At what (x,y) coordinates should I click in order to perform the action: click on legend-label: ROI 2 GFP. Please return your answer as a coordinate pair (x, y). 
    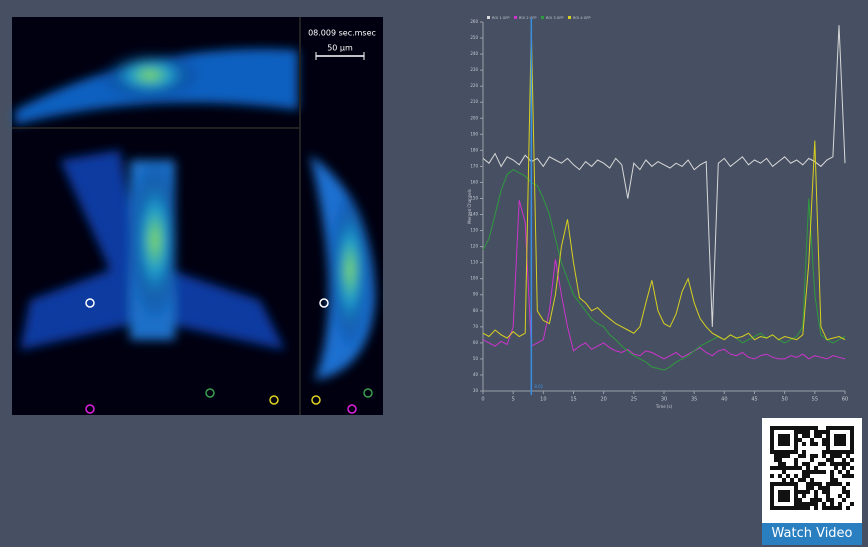
    Looking at the image, I should click on (528, 18).